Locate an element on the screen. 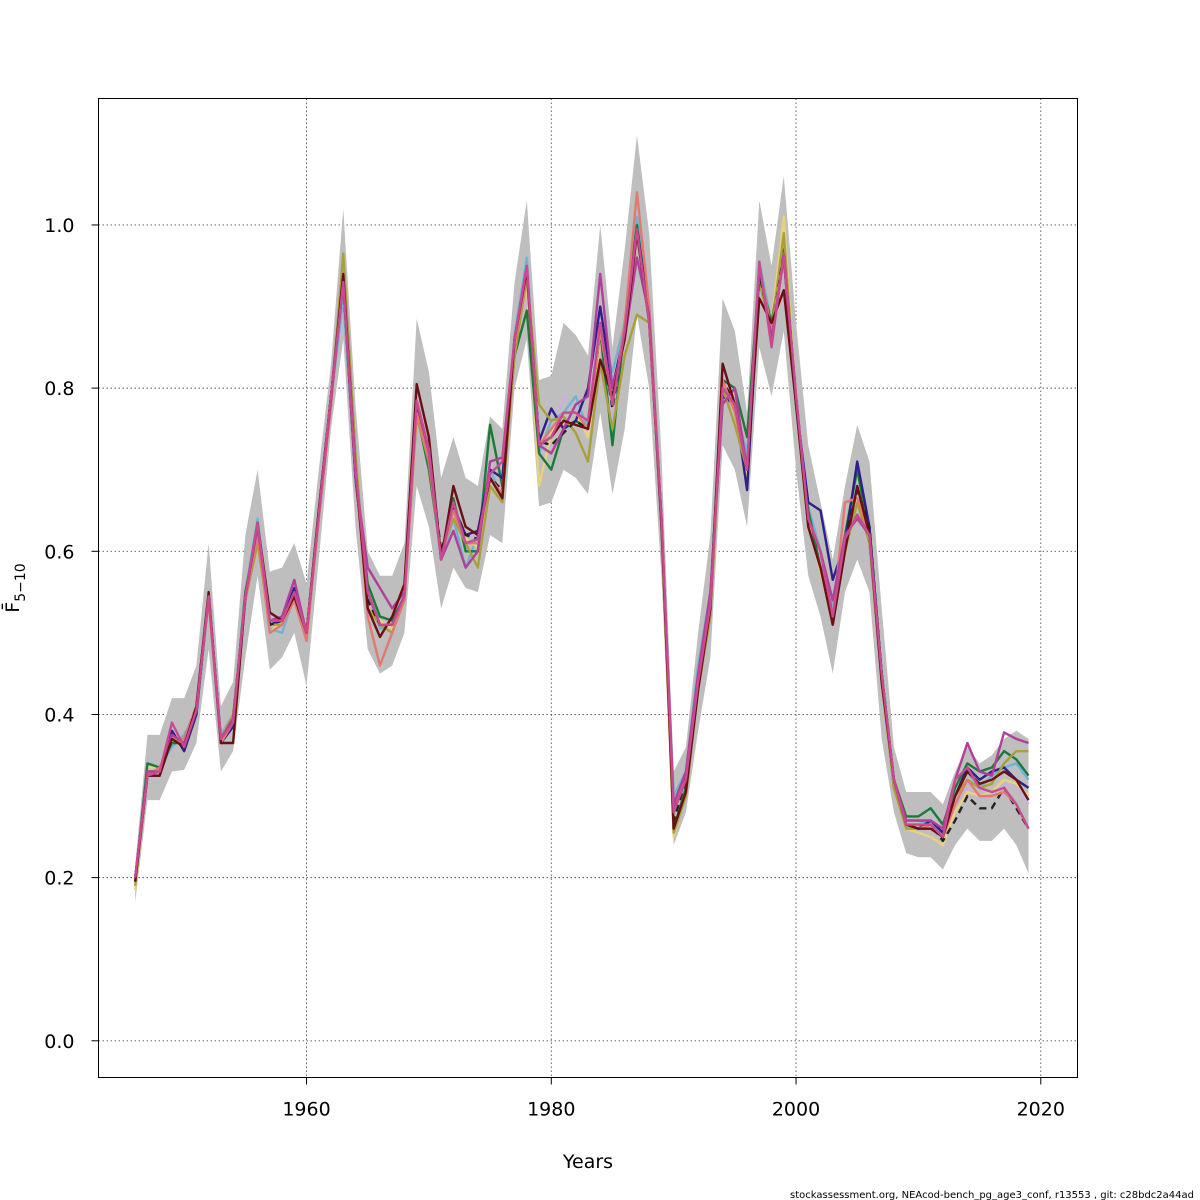 Image resolution: width=1200 pixels, height=1200 pixels. y-axis: 0.0 0.2 0.4 0.6 0.8 1.0 is located at coordinates (71, 634).